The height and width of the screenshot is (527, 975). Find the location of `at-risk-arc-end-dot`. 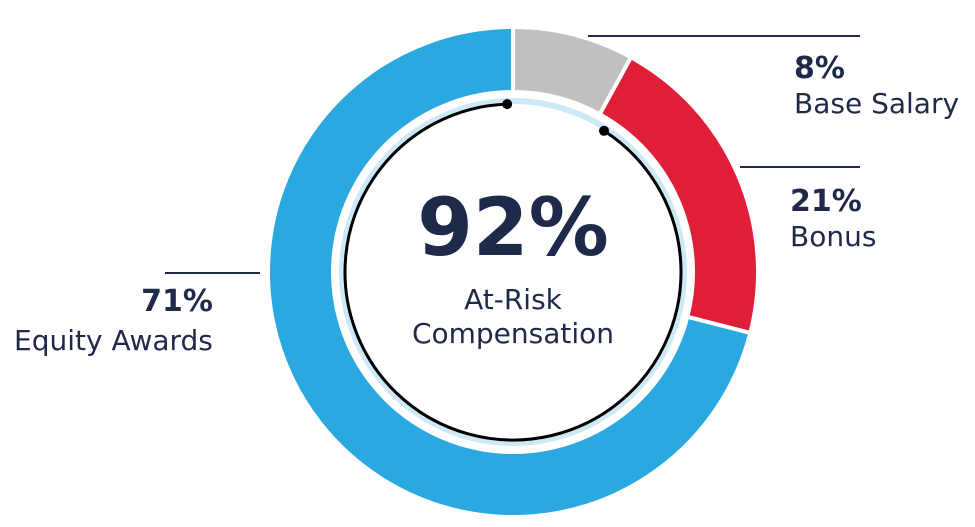

at-risk-arc-end-dot is located at coordinates (507, 104).